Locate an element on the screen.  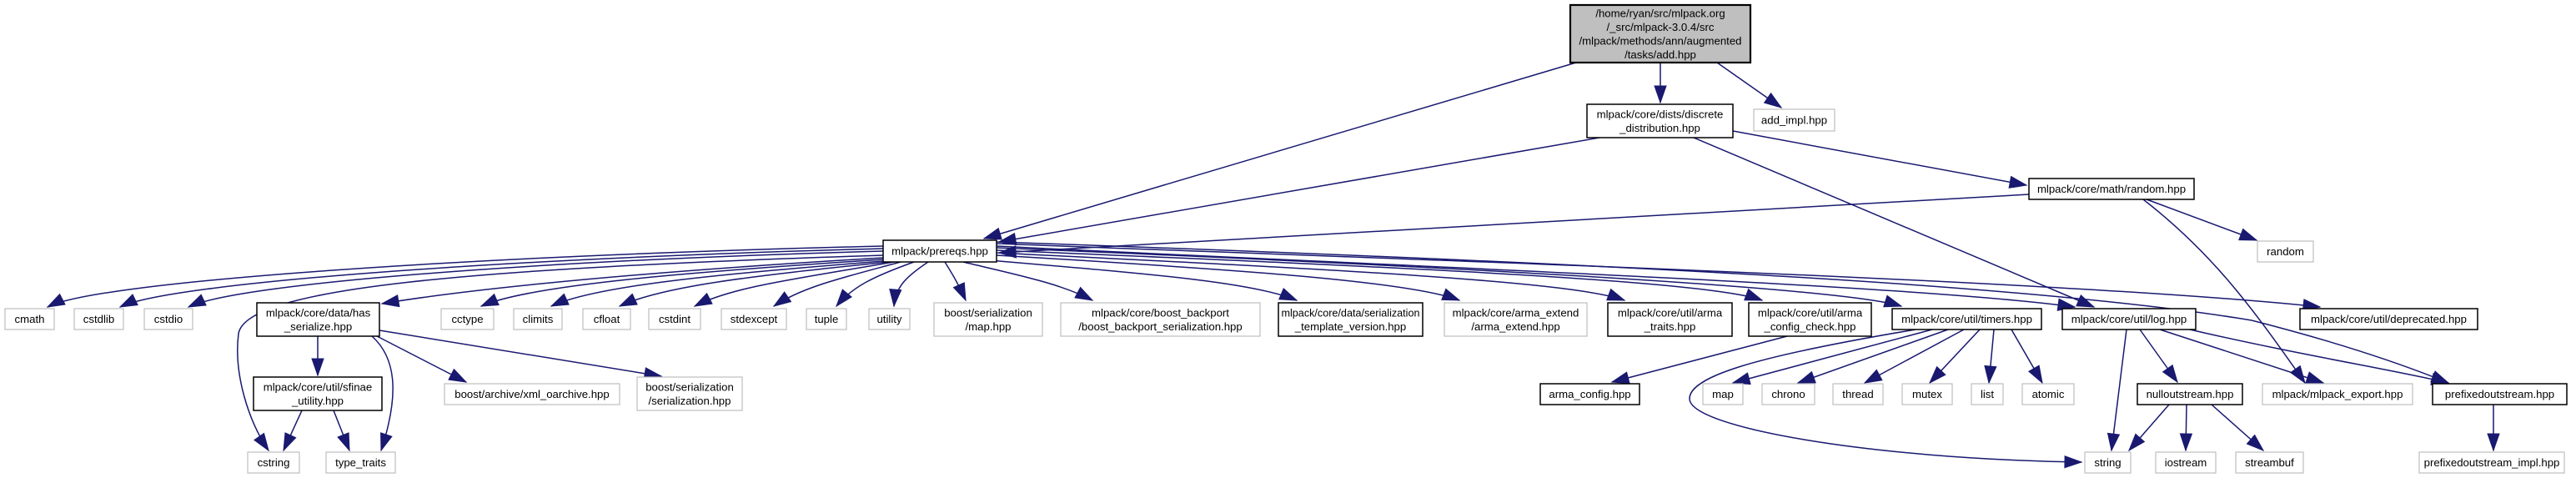
svg-text: cstdlib is located at coordinates (98, 319).